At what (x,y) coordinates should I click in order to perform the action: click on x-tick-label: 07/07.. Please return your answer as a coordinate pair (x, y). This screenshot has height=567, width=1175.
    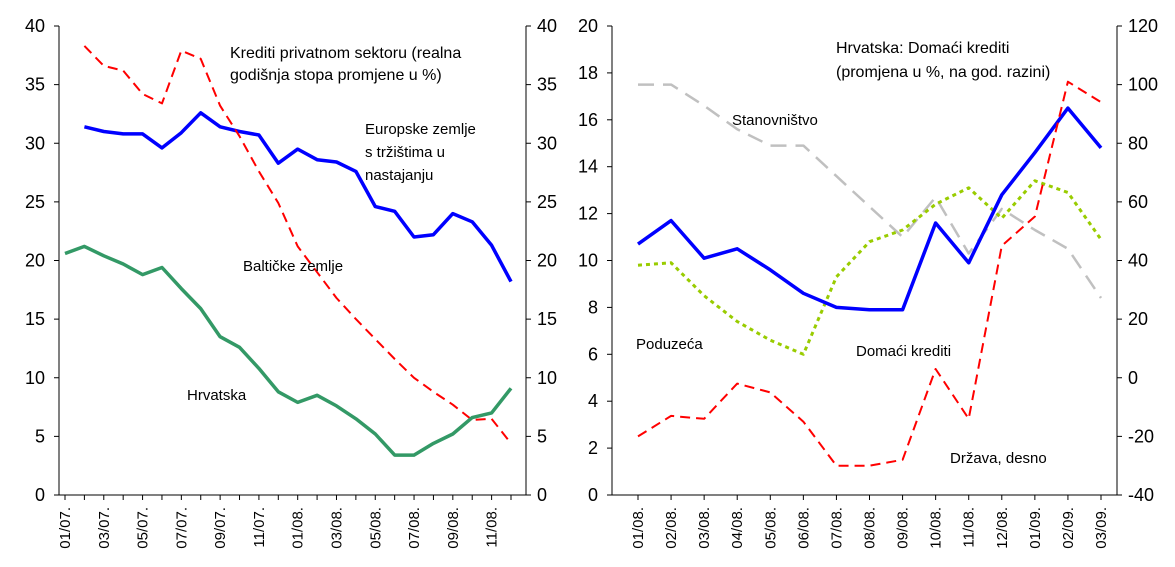
    Looking at the image, I should click on (181, 528).